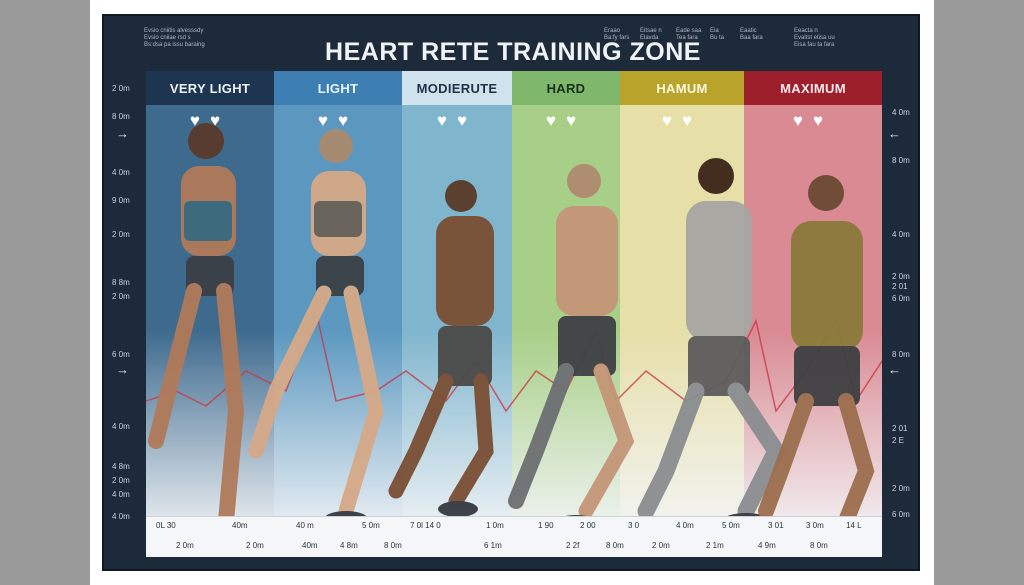  Describe the element at coordinates (121, 200) in the screenshot. I see `left-axis-label: 9 0m` at that location.